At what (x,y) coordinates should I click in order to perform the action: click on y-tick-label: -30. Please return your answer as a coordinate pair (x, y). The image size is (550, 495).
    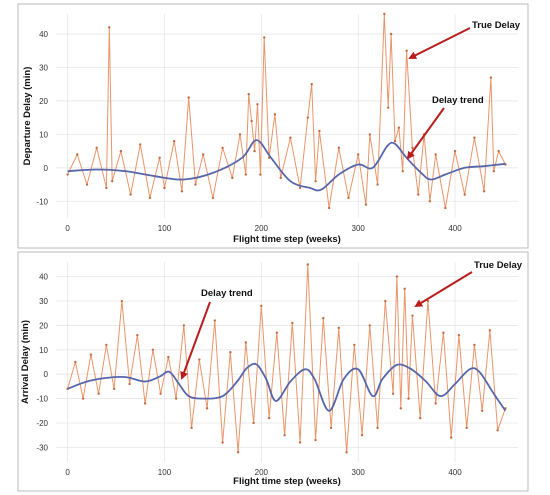
    Looking at the image, I should click on (42, 447).